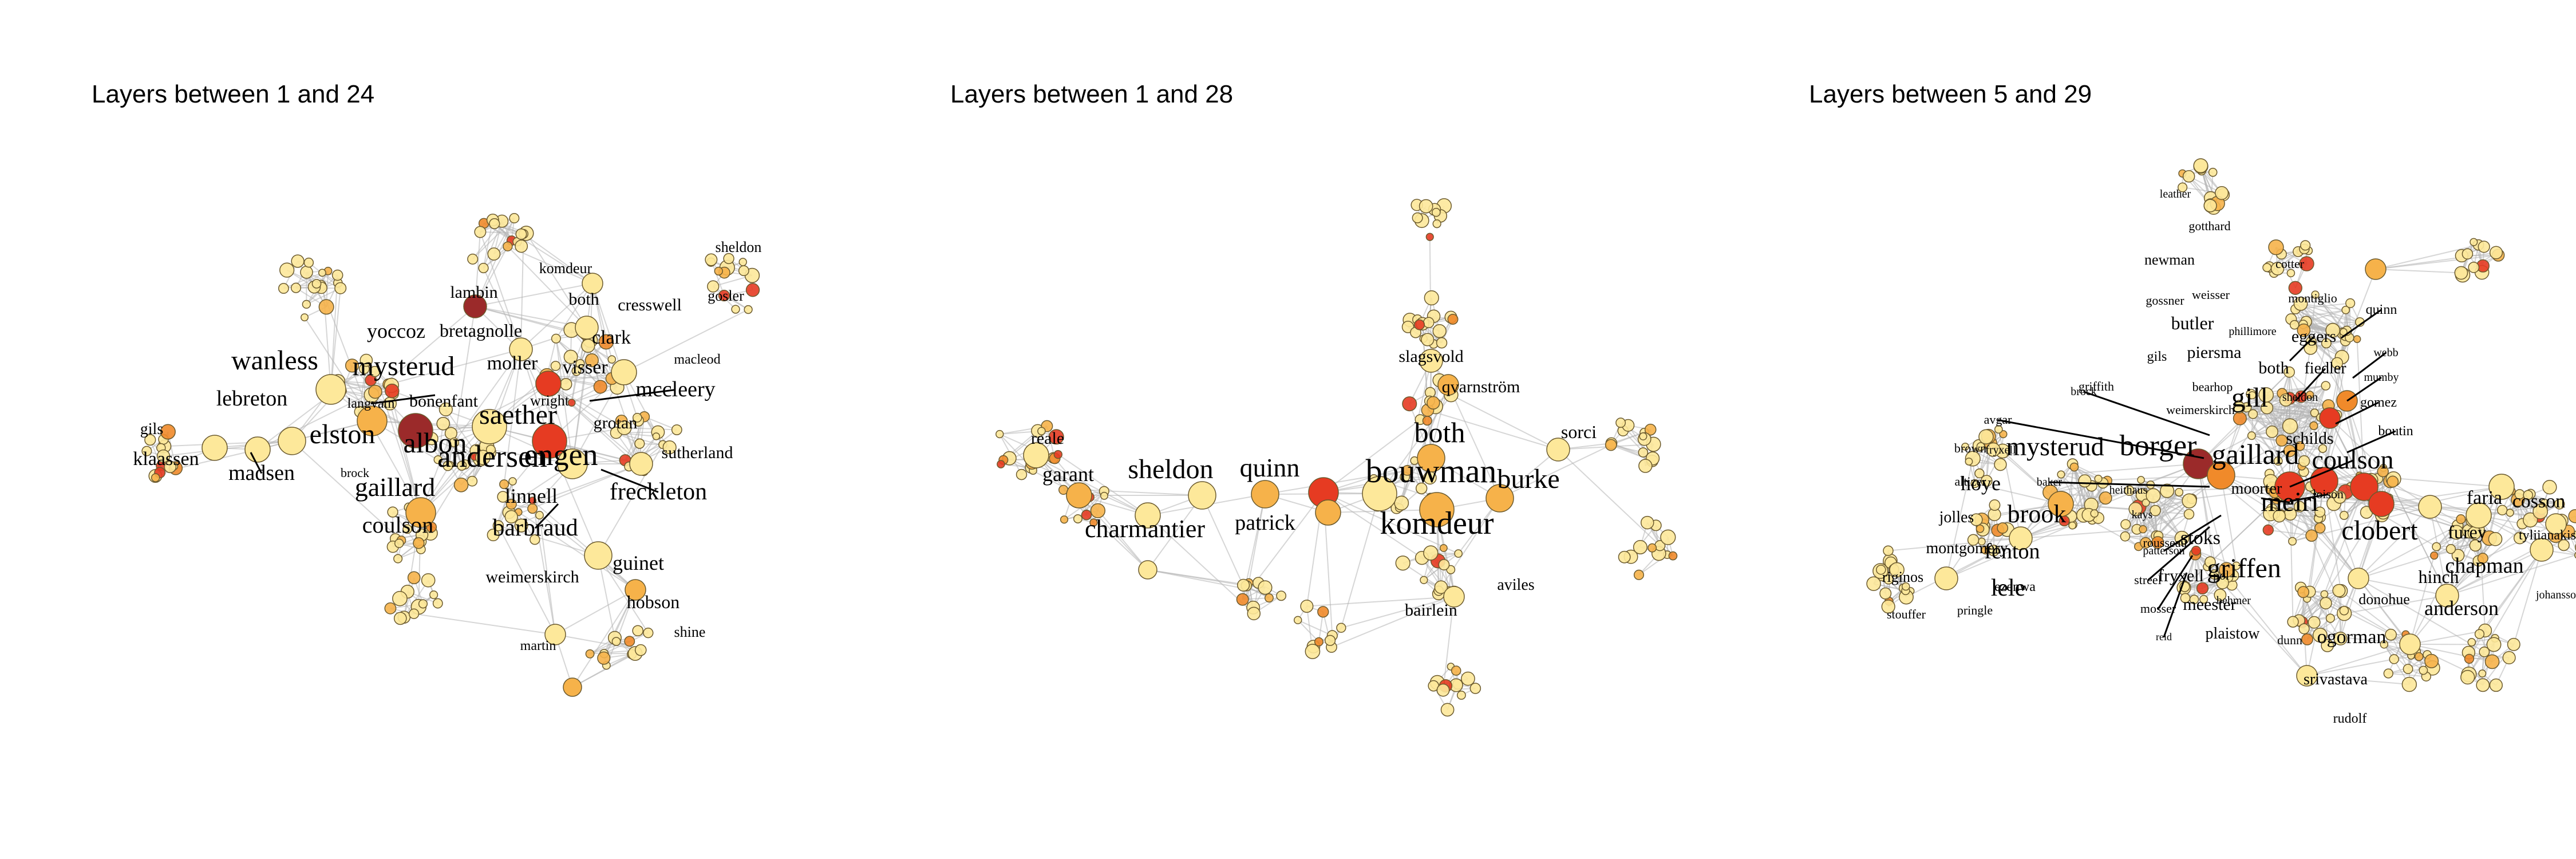  I want to click on node-label: fiedler, so click(2325, 368).